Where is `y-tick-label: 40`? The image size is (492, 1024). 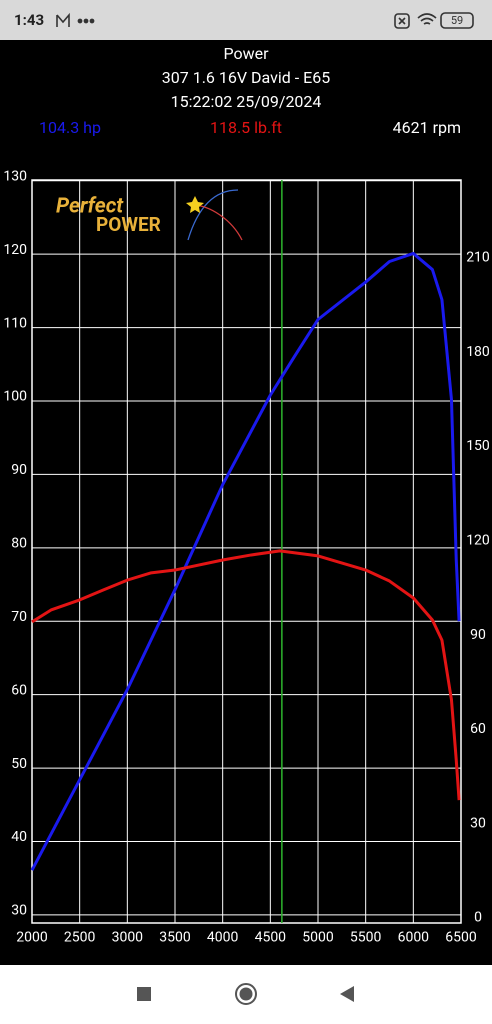 y-tick-label: 40 is located at coordinates (19, 837).